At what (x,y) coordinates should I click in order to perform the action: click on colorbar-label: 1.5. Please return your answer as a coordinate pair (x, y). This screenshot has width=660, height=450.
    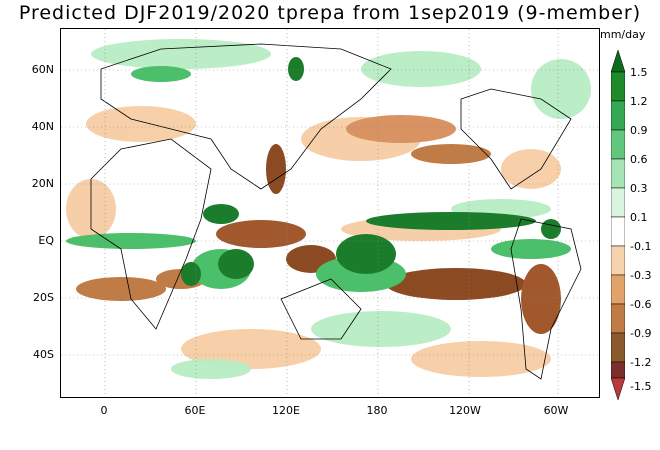
    Looking at the image, I should click on (639, 72).